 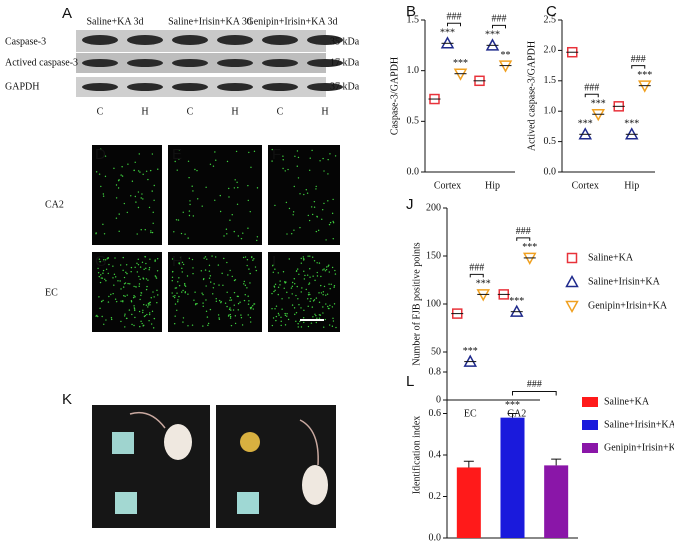 I want to click on y-axis-label: Number of FJB positive points, so click(x=416, y=303).